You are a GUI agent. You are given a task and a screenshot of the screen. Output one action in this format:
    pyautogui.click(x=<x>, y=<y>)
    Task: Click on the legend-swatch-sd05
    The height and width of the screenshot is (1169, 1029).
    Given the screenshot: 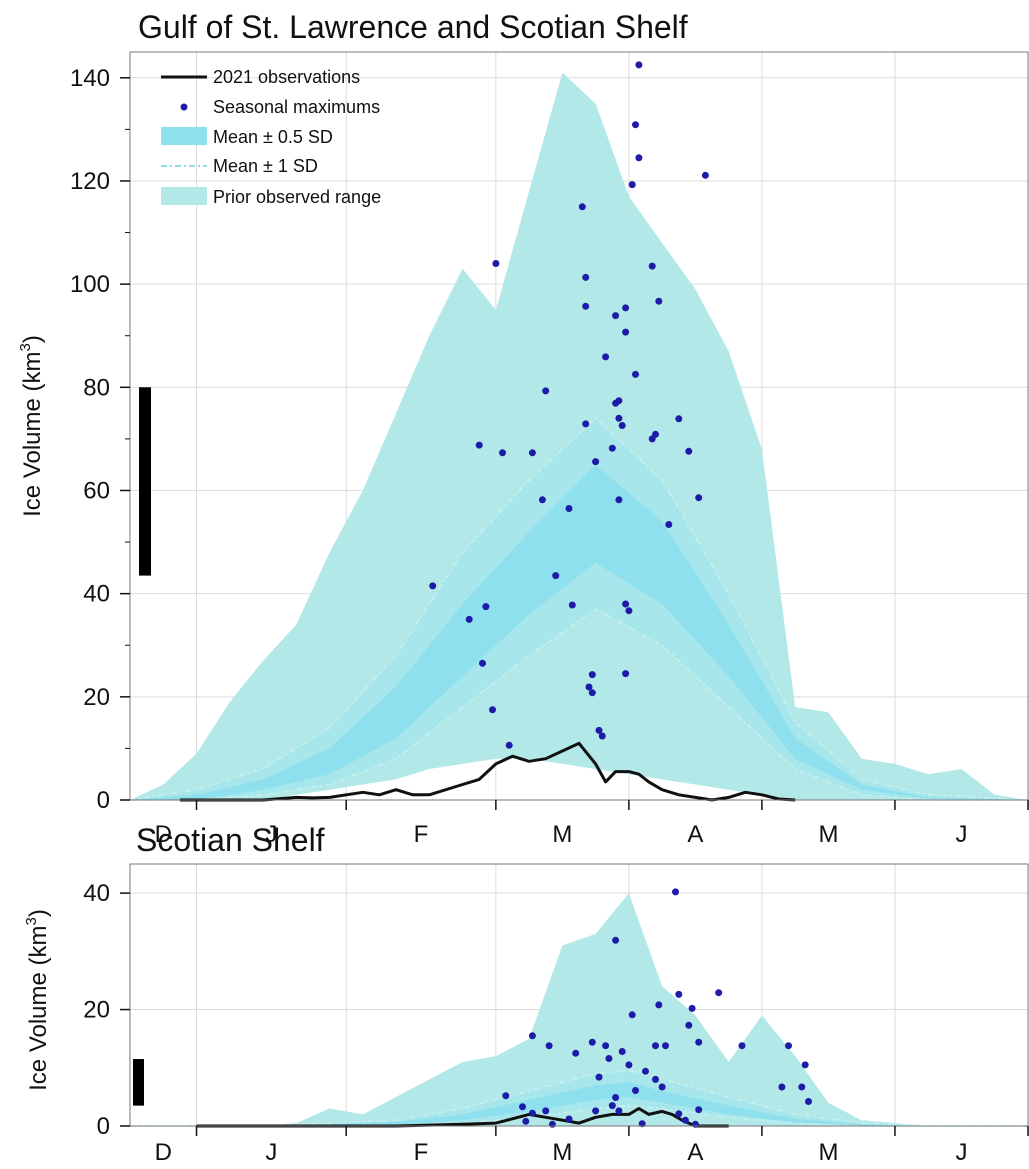 What is the action you would take?
    pyautogui.click(x=184, y=136)
    